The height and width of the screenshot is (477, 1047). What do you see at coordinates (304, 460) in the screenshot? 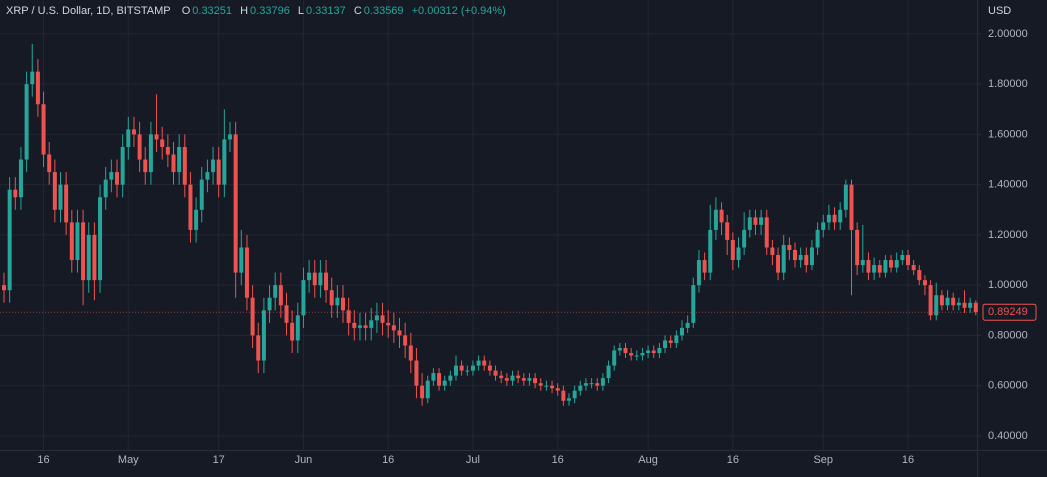
I see `x-tick-label: Jun` at bounding box center [304, 460].